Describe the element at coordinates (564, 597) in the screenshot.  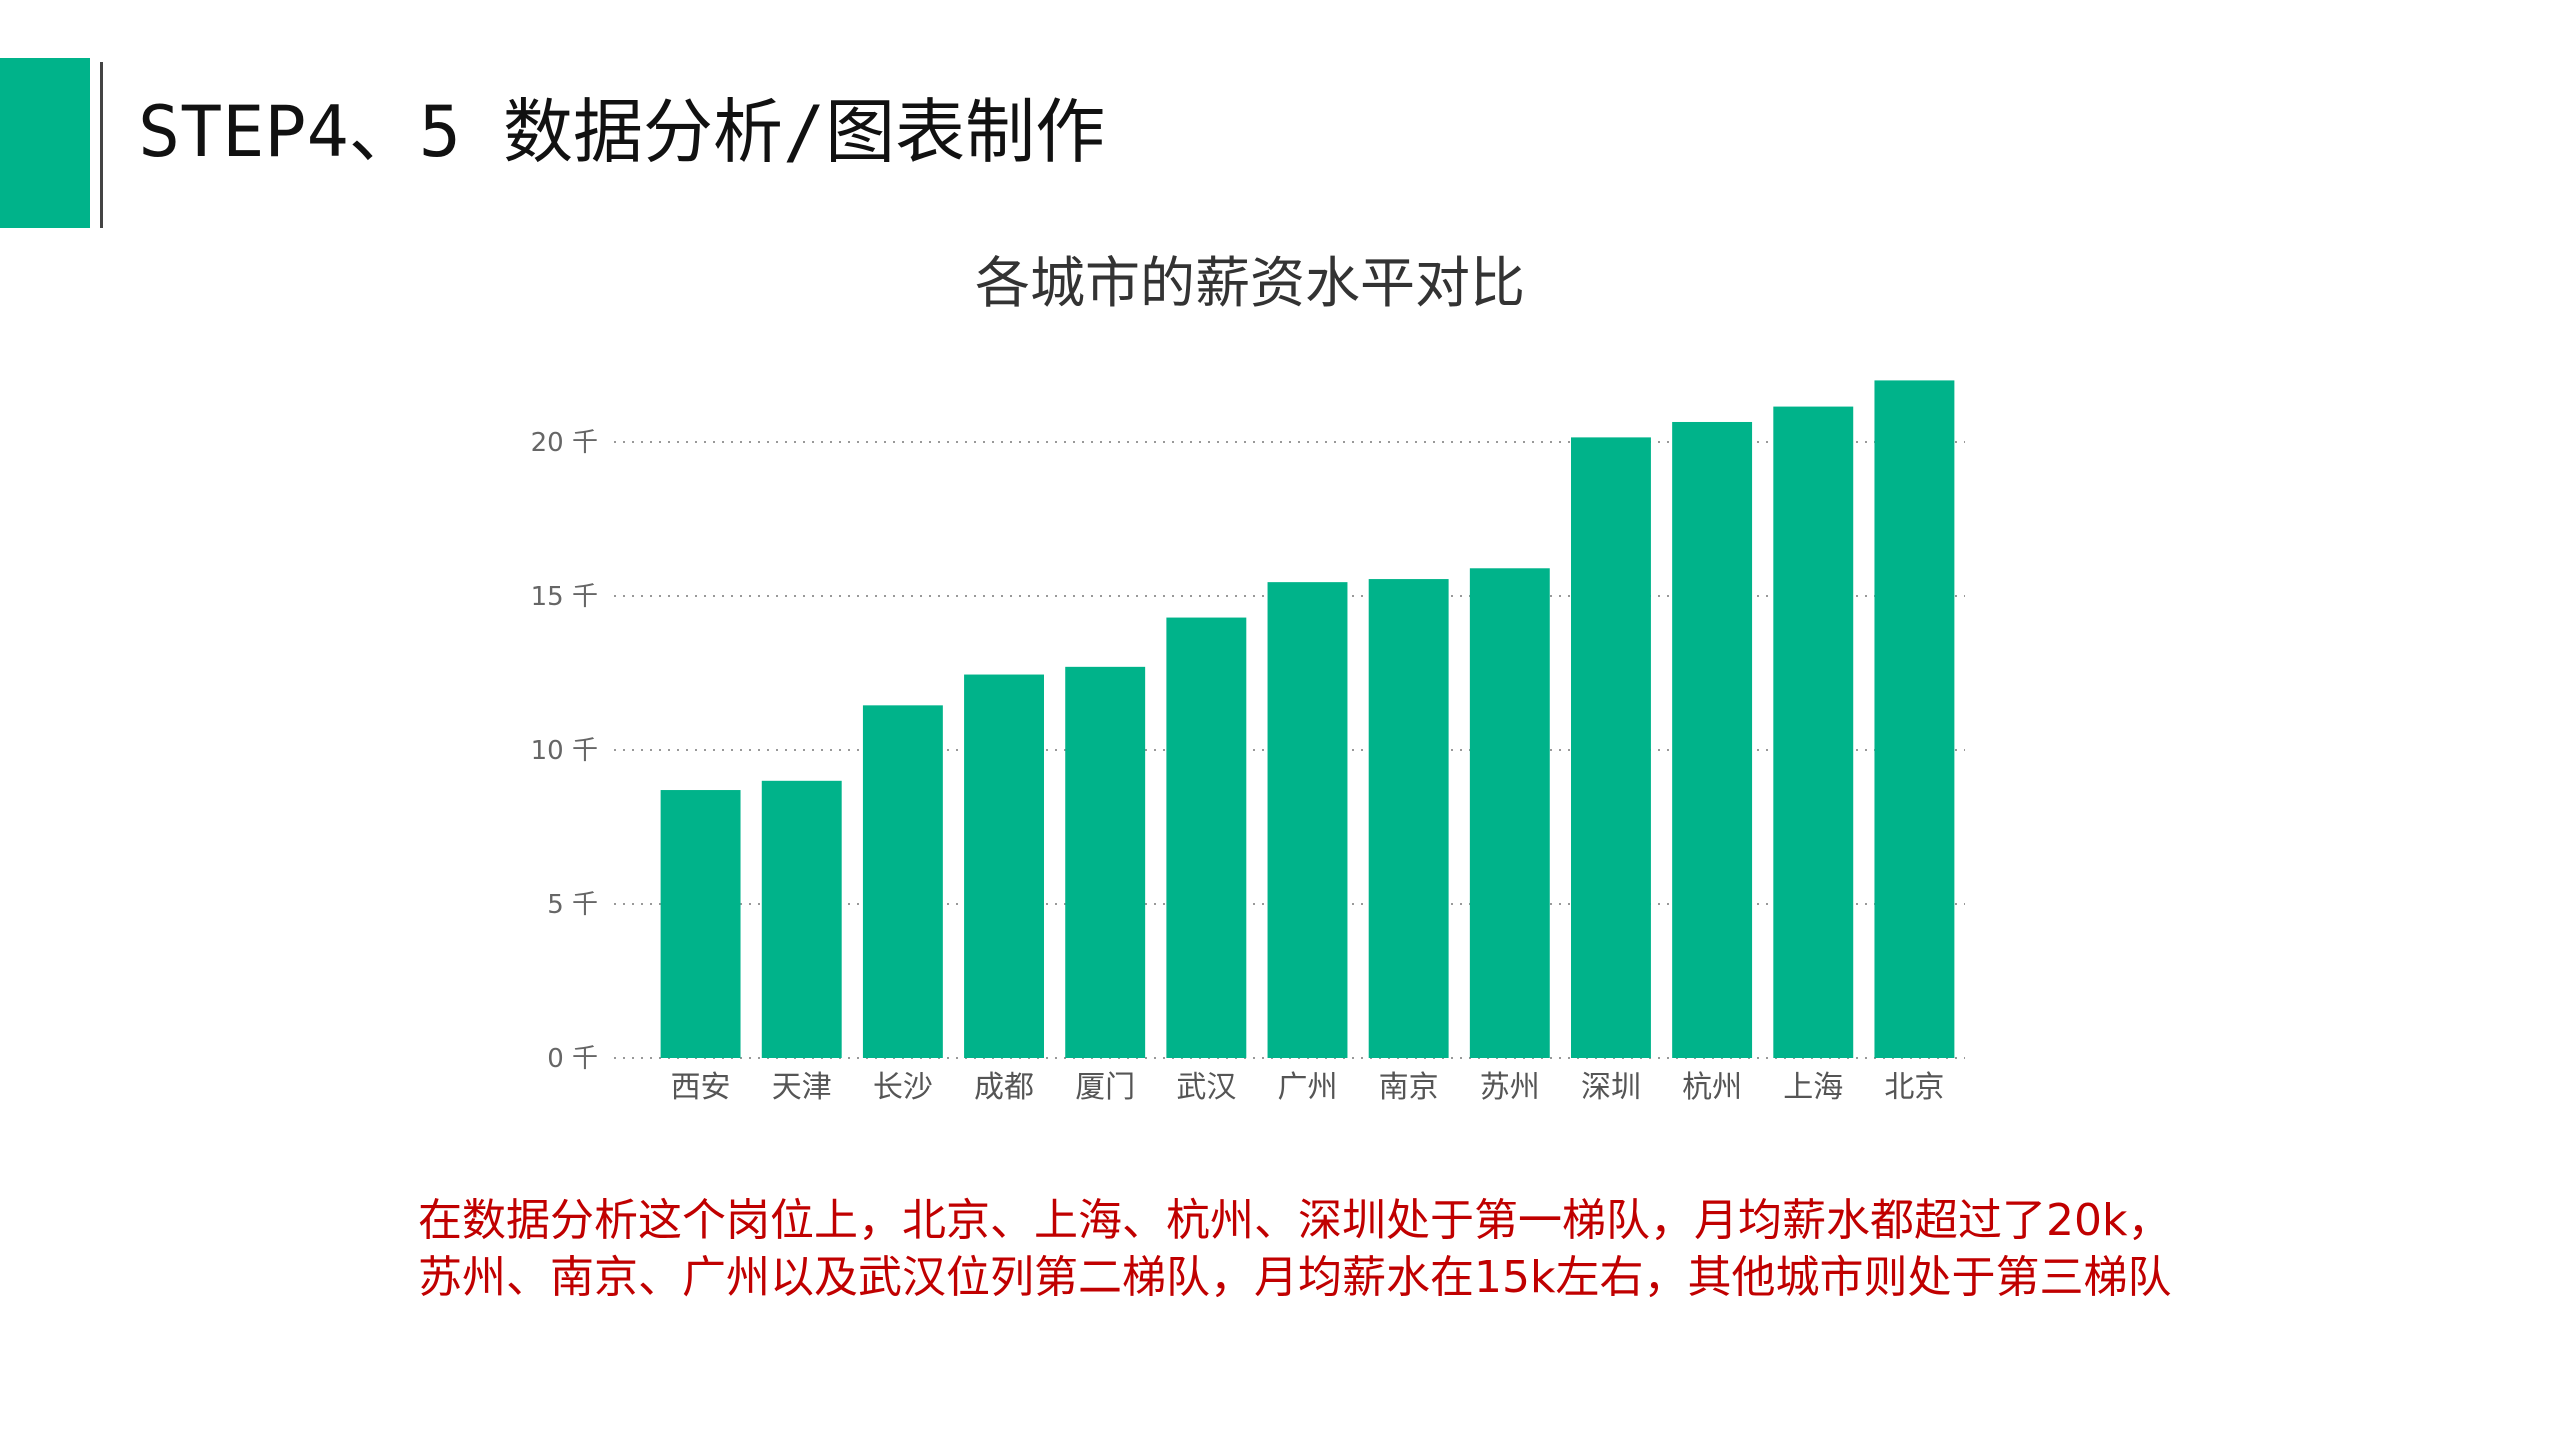
I see `y-tick-label: 15 千` at that location.